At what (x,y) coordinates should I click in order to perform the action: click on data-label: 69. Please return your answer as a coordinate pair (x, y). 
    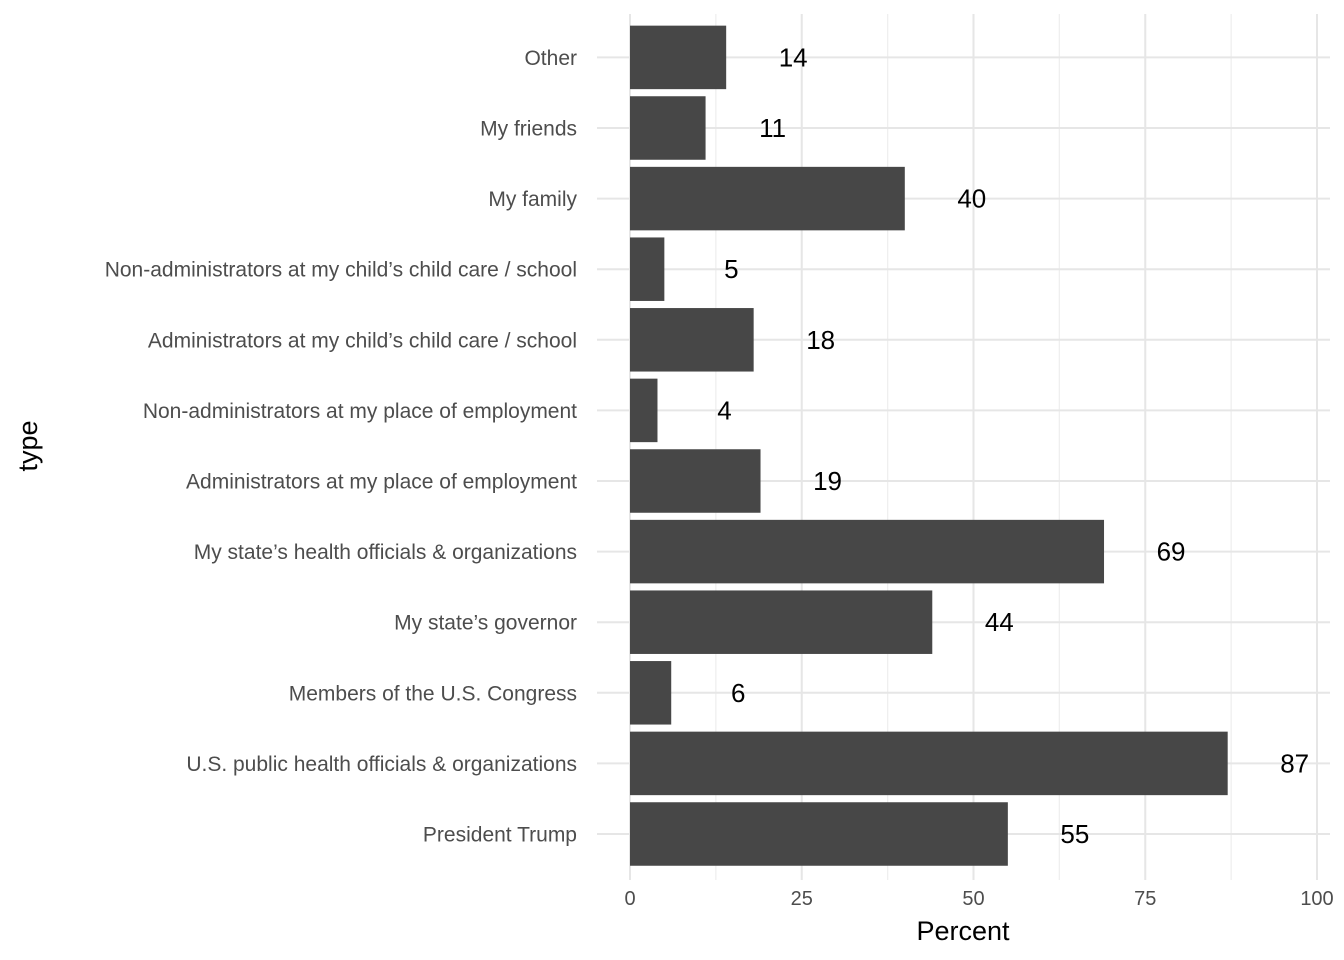
    Looking at the image, I should click on (1171, 552).